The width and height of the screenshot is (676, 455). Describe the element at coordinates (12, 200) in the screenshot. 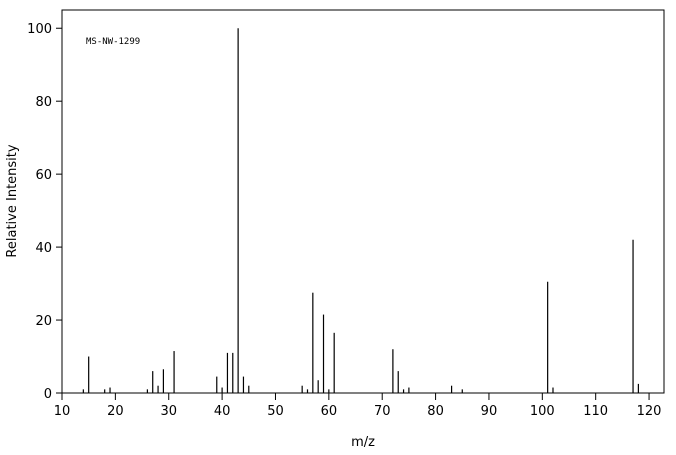

I see `y-axis-label: Relative Intensity` at that location.